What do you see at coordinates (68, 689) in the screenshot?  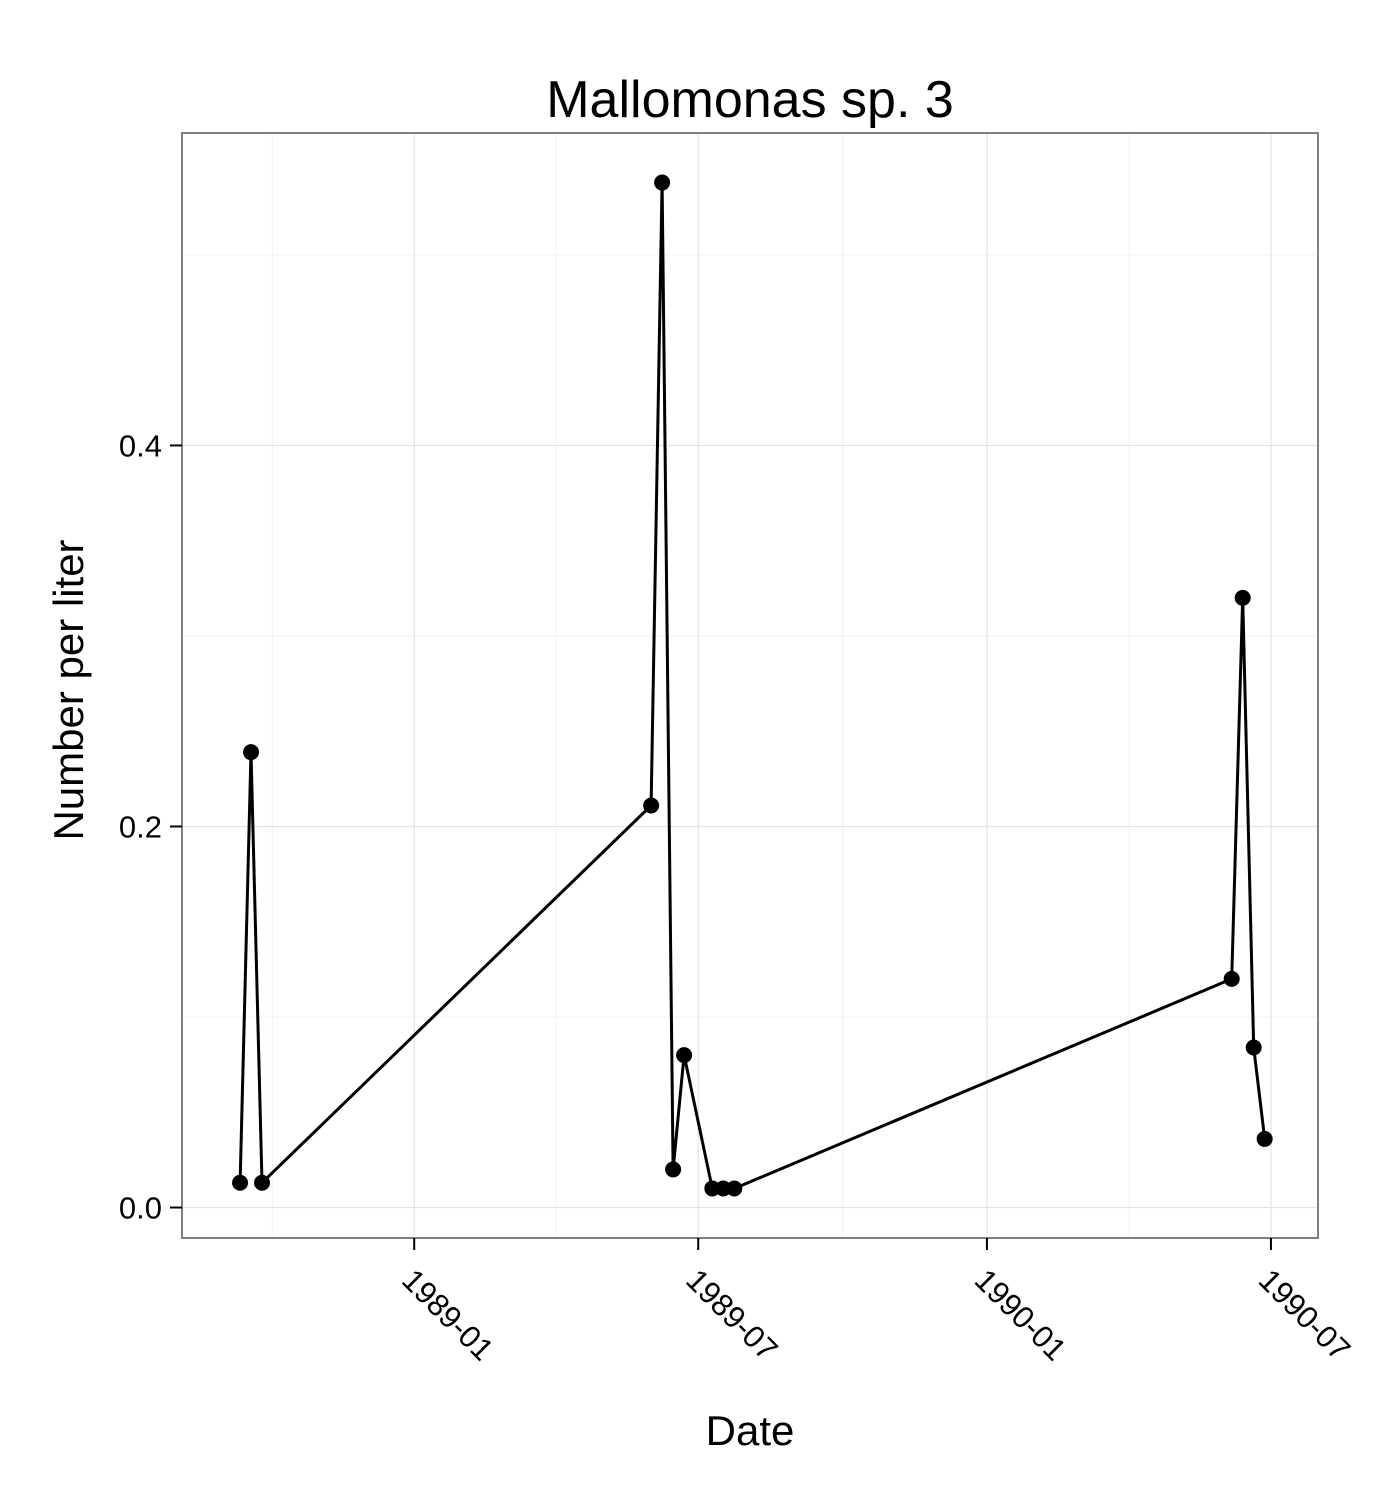 I see `y-axis-title: Number per liter` at bounding box center [68, 689].